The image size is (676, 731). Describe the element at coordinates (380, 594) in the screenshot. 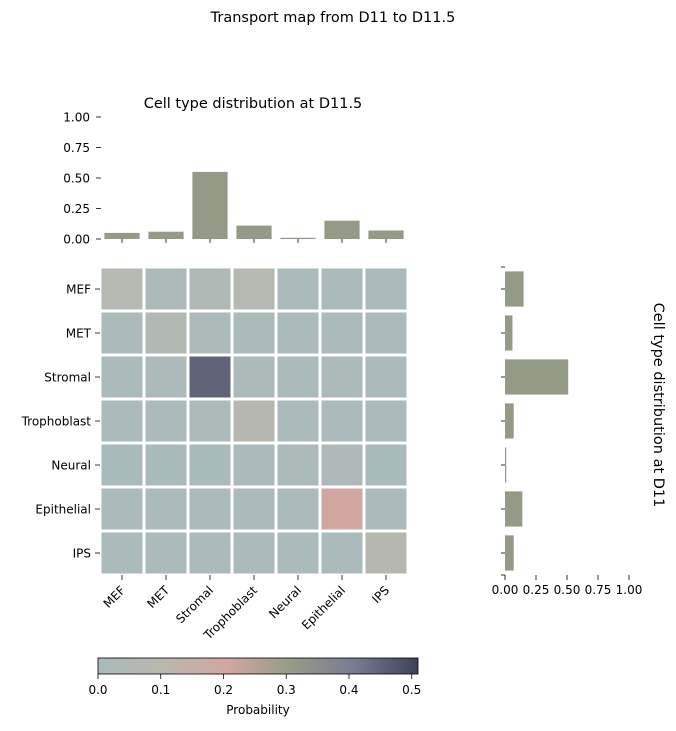

I see `heatmap-col-label-ips: IPS` at that location.